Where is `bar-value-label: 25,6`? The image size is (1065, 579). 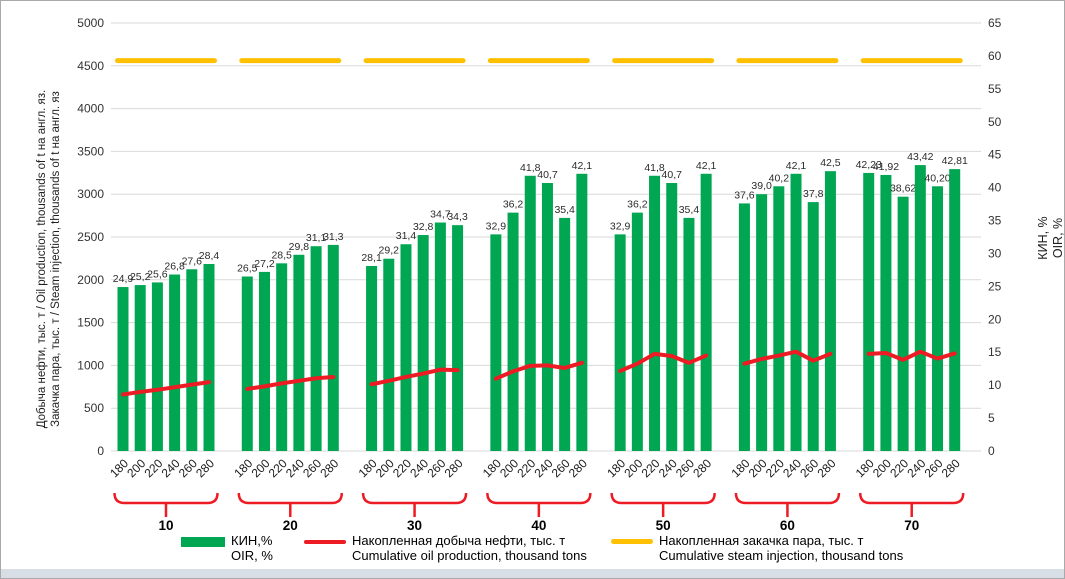
bar-value-label: 25,6 is located at coordinates (157, 274).